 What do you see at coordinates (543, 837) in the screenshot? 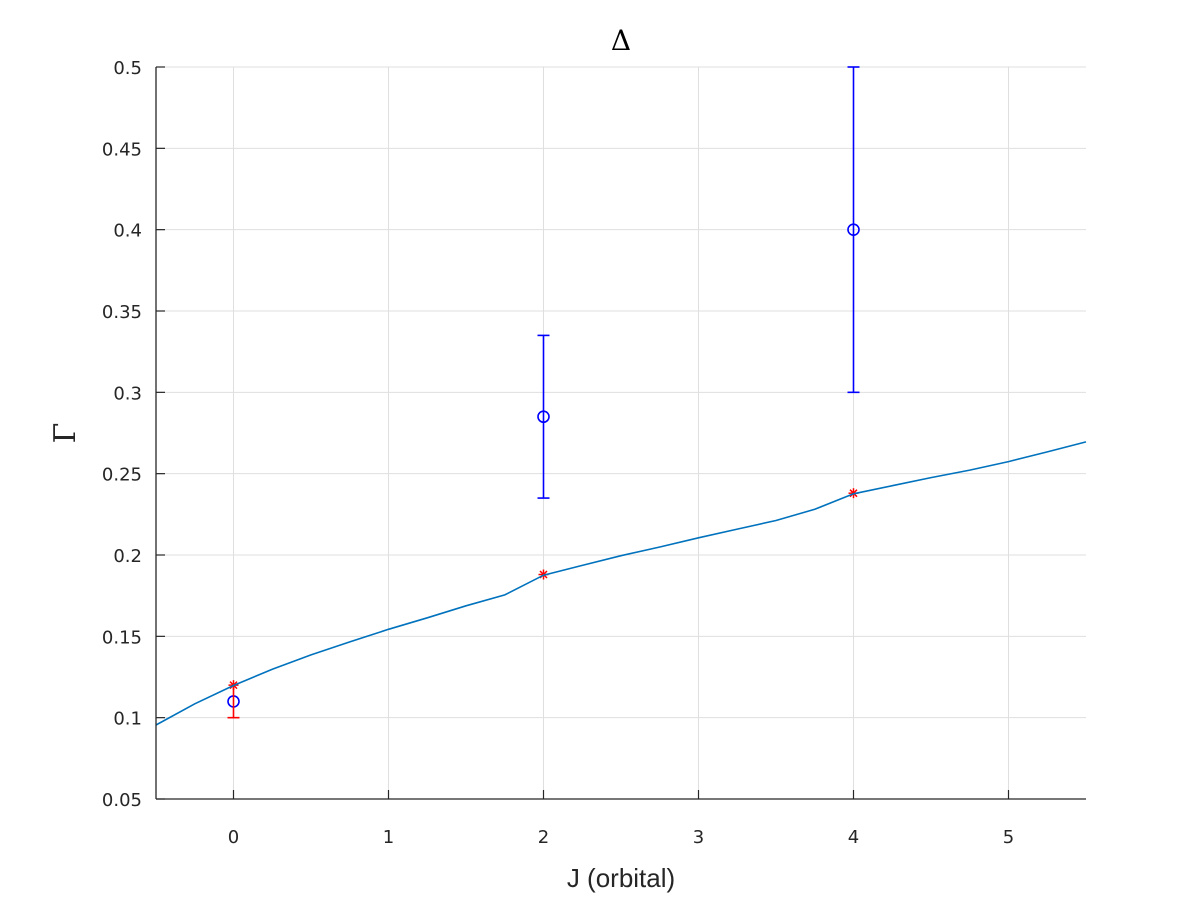
I see `x-tick-label: 2` at bounding box center [543, 837].